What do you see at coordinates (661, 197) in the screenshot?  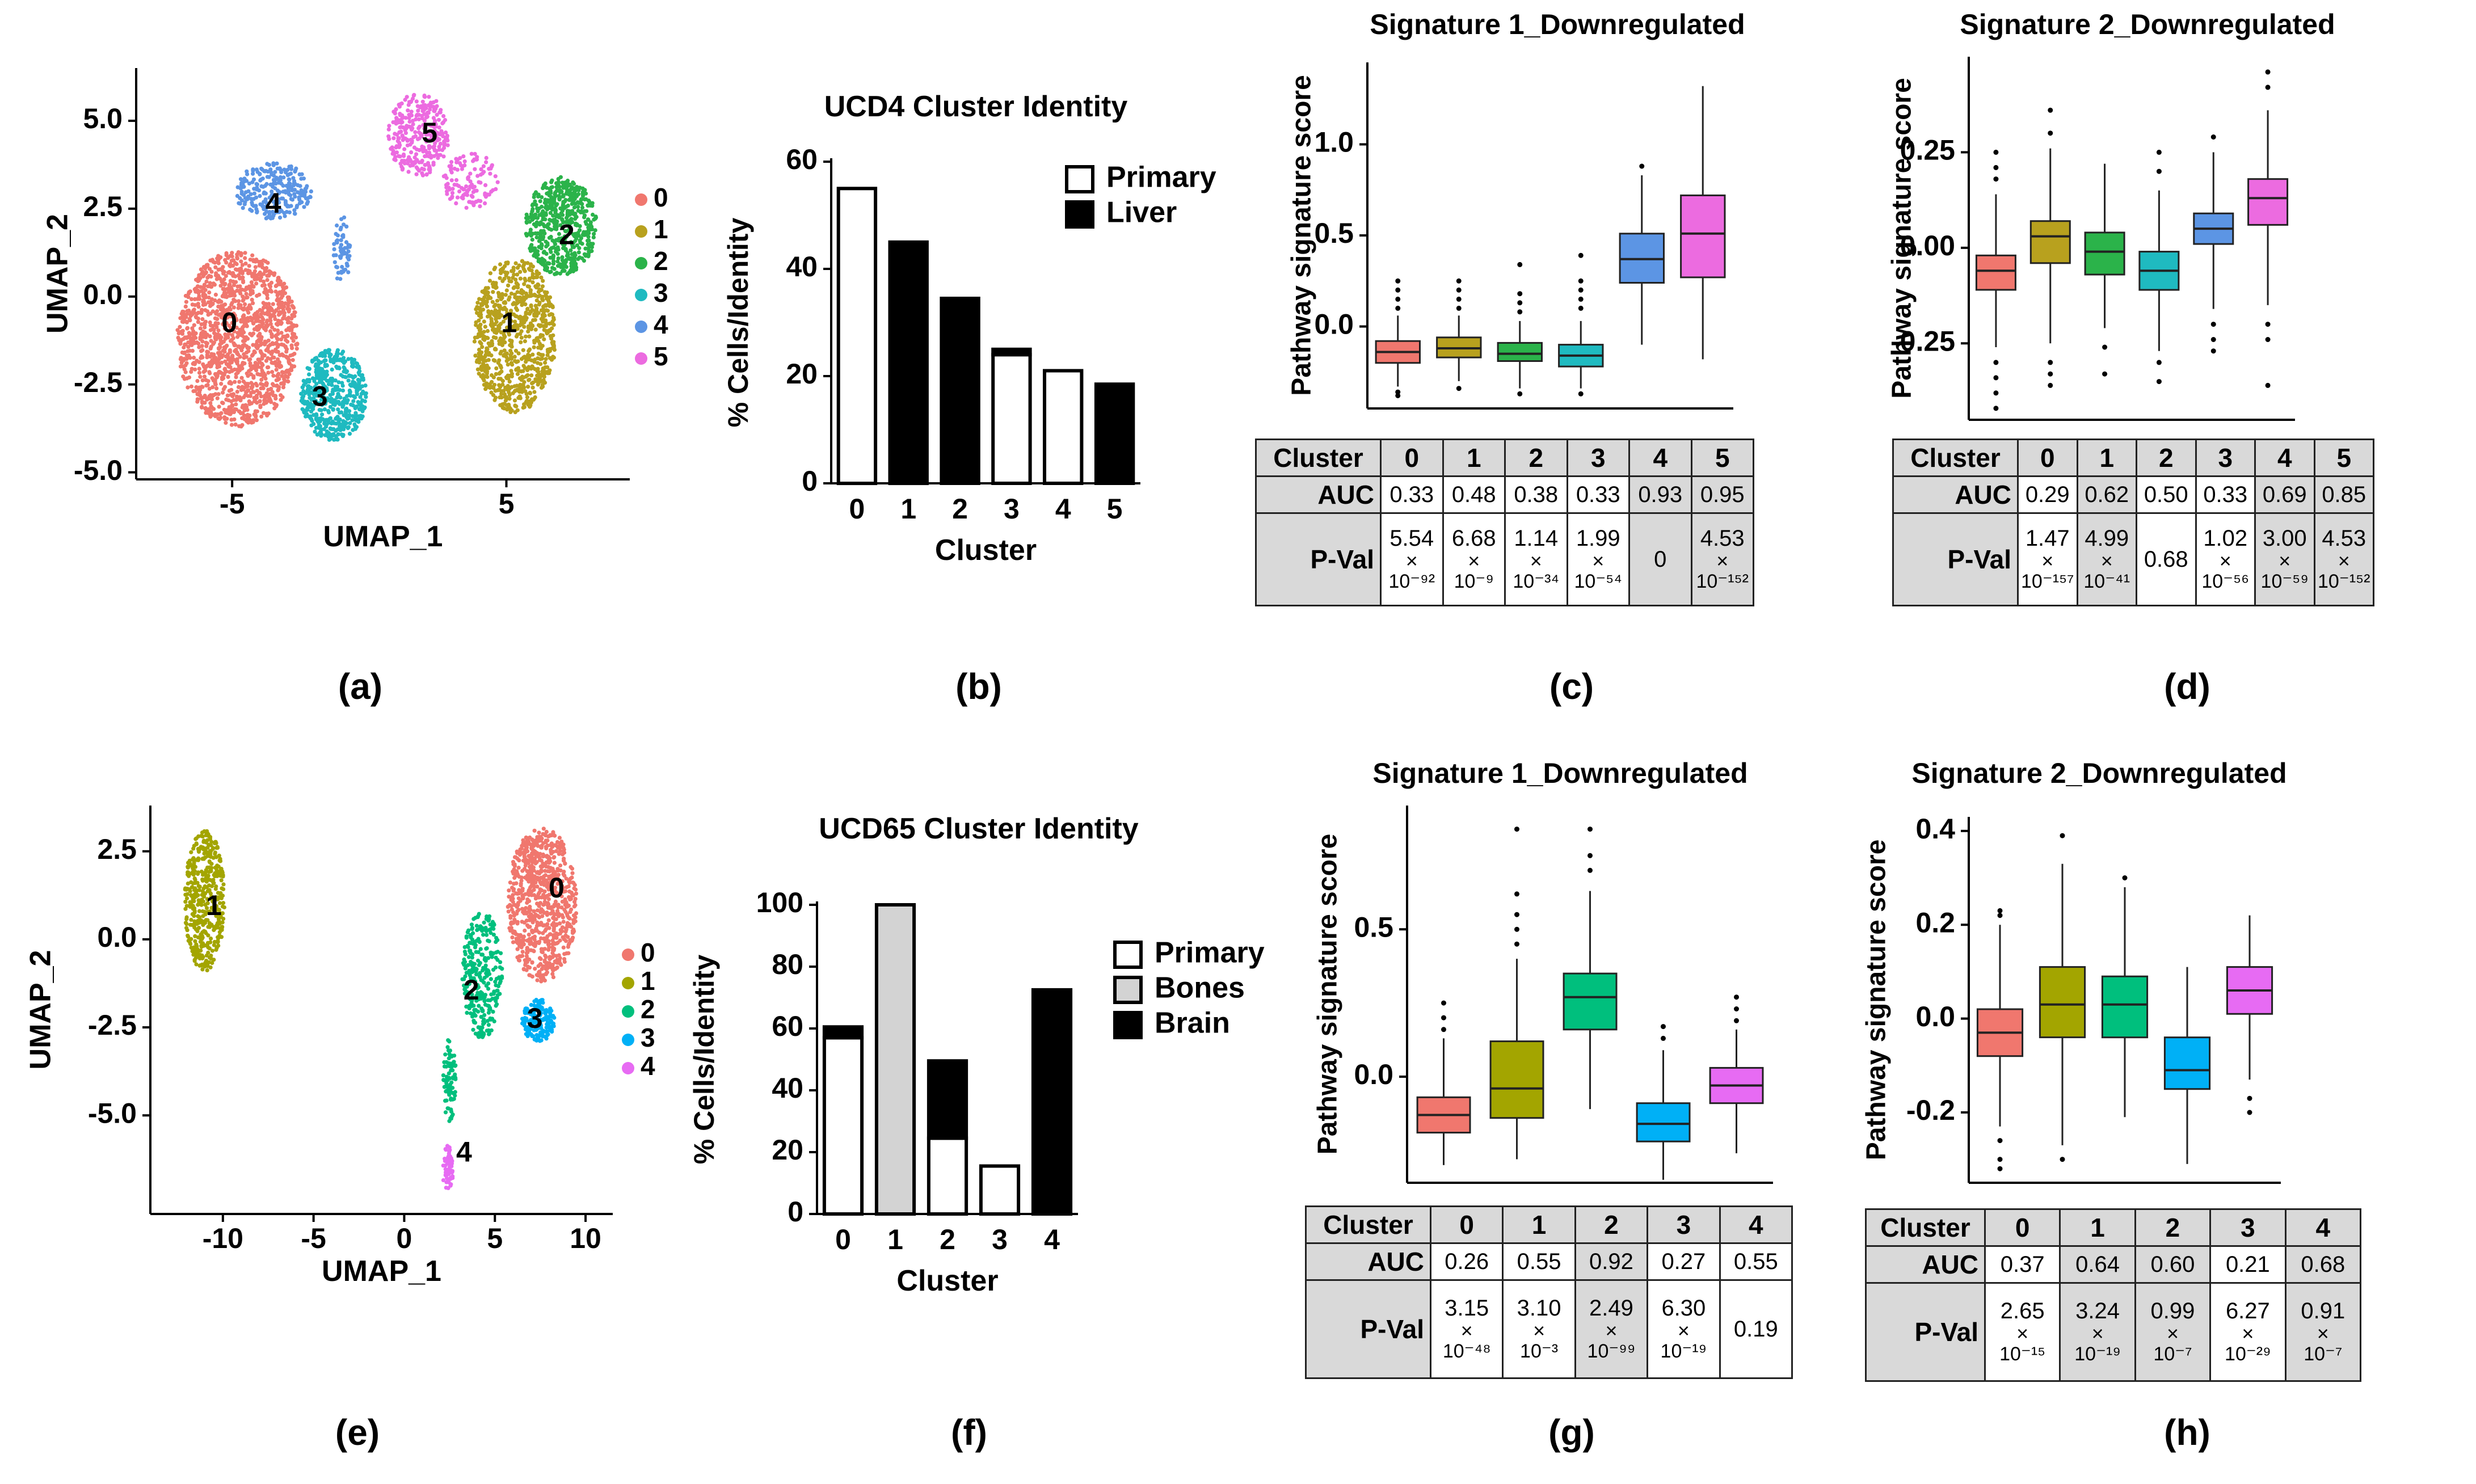 I see `legend-label: 0` at bounding box center [661, 197].